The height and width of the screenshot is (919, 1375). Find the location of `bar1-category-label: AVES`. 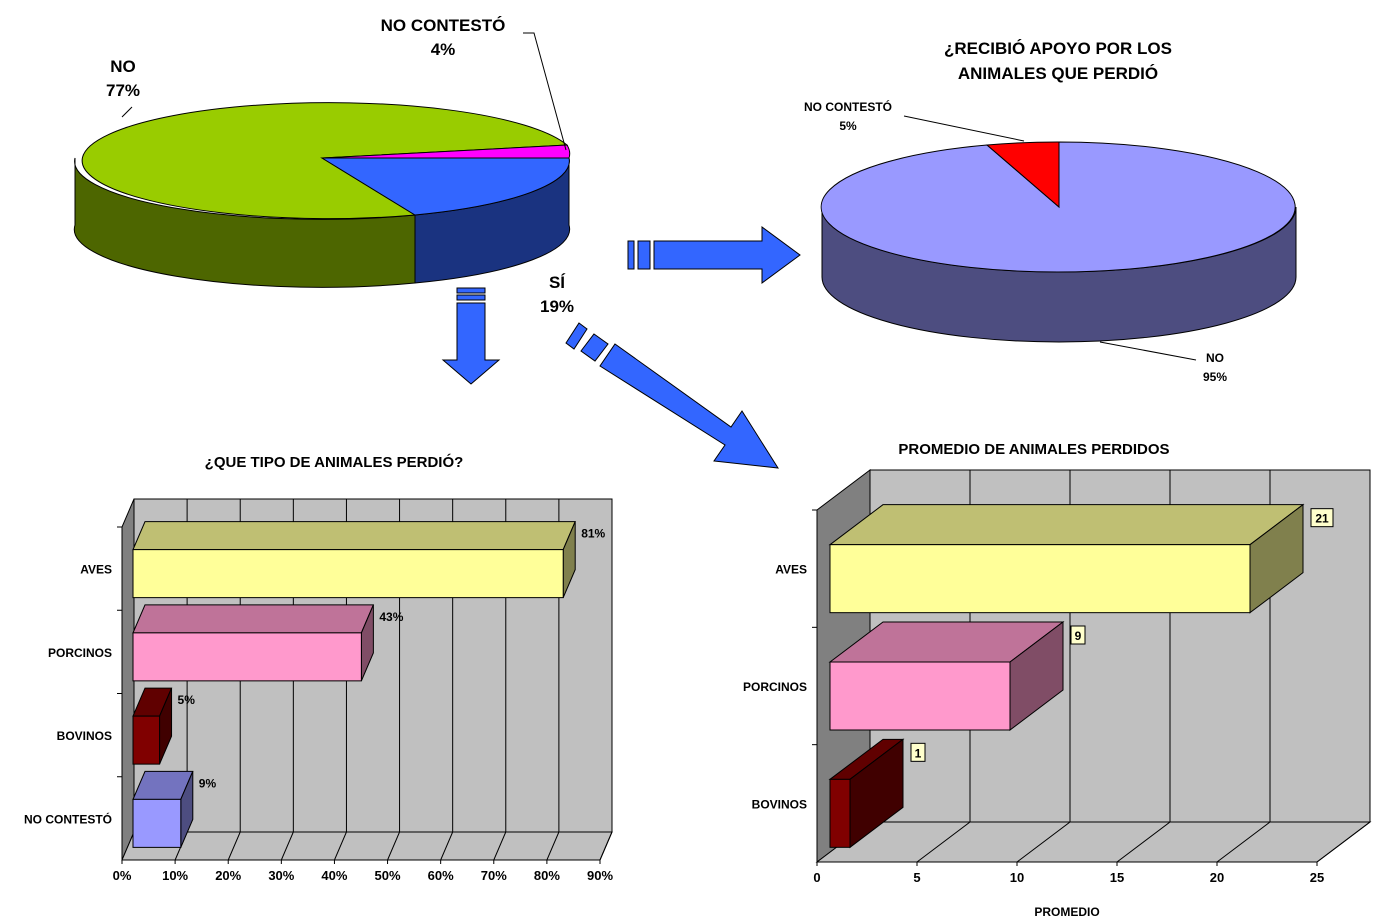

bar1-category-label: AVES is located at coordinates (96, 570).